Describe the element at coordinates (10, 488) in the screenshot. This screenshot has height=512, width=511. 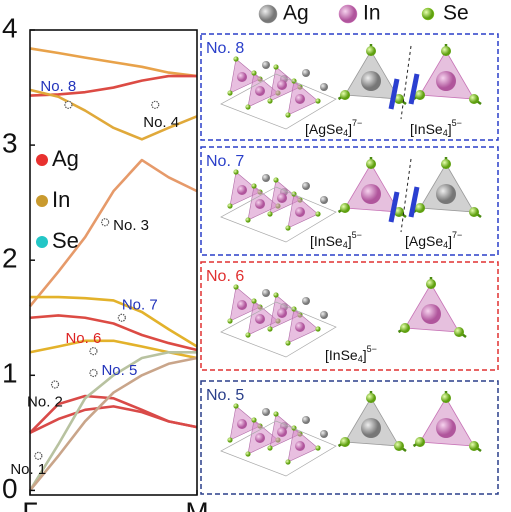
I see `y-tick-label: 0` at that location.